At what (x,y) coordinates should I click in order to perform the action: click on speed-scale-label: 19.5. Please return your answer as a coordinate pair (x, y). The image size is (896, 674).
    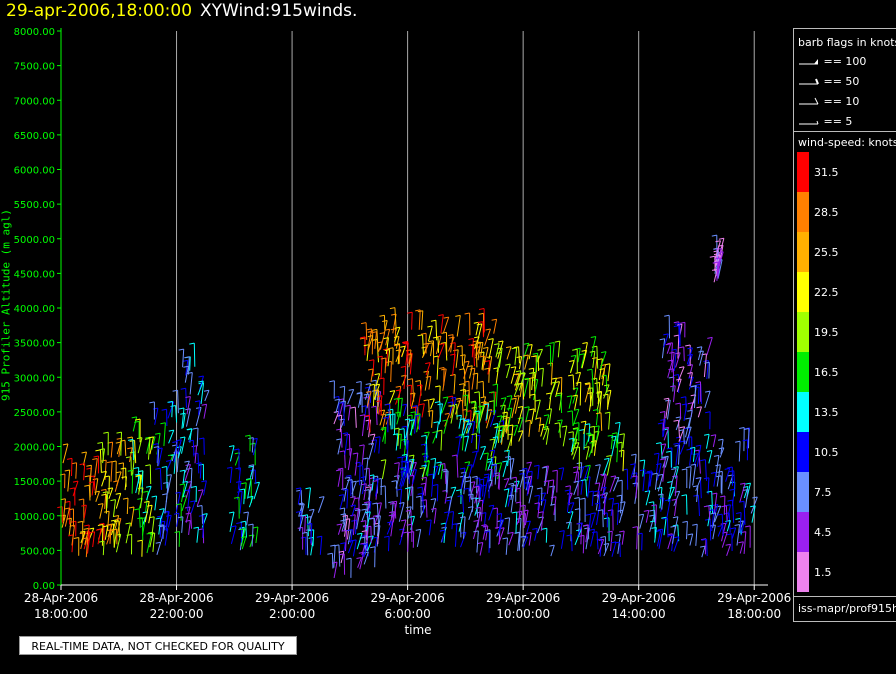
    Looking at the image, I should click on (826, 332).